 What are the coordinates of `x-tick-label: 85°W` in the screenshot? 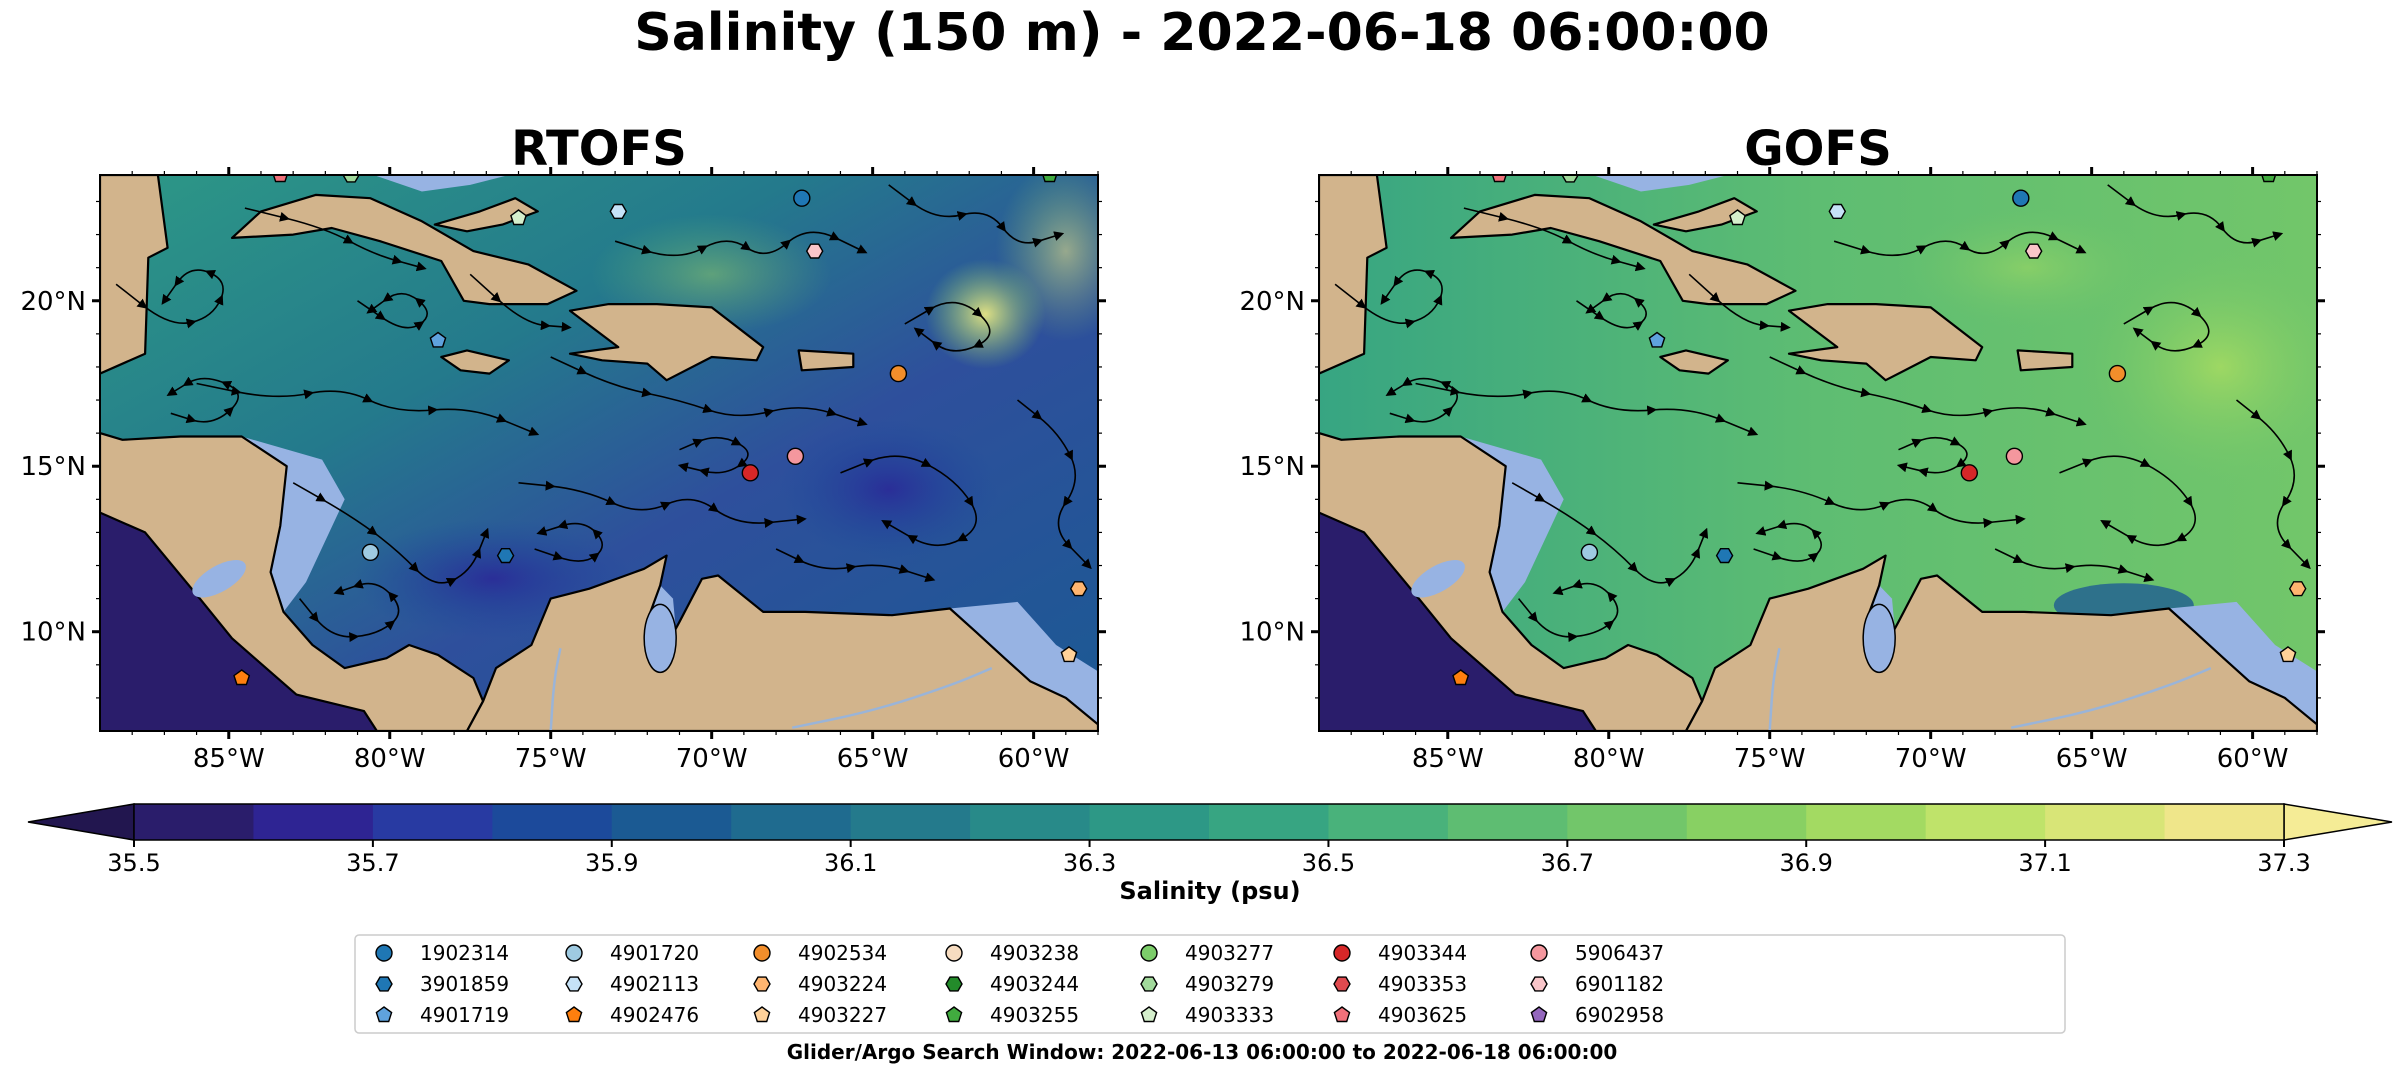 It's located at (229, 759).